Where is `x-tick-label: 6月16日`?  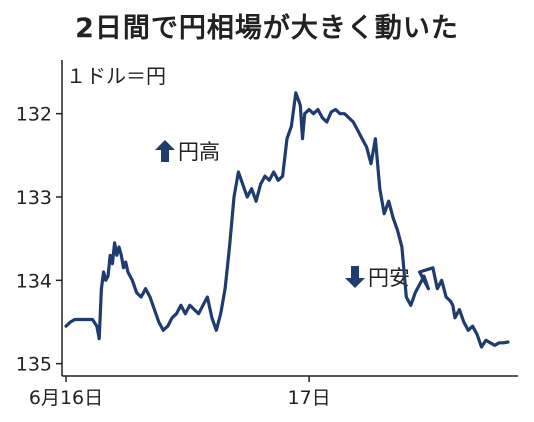
x-tick-label: 6月16日 is located at coordinates (66, 398).